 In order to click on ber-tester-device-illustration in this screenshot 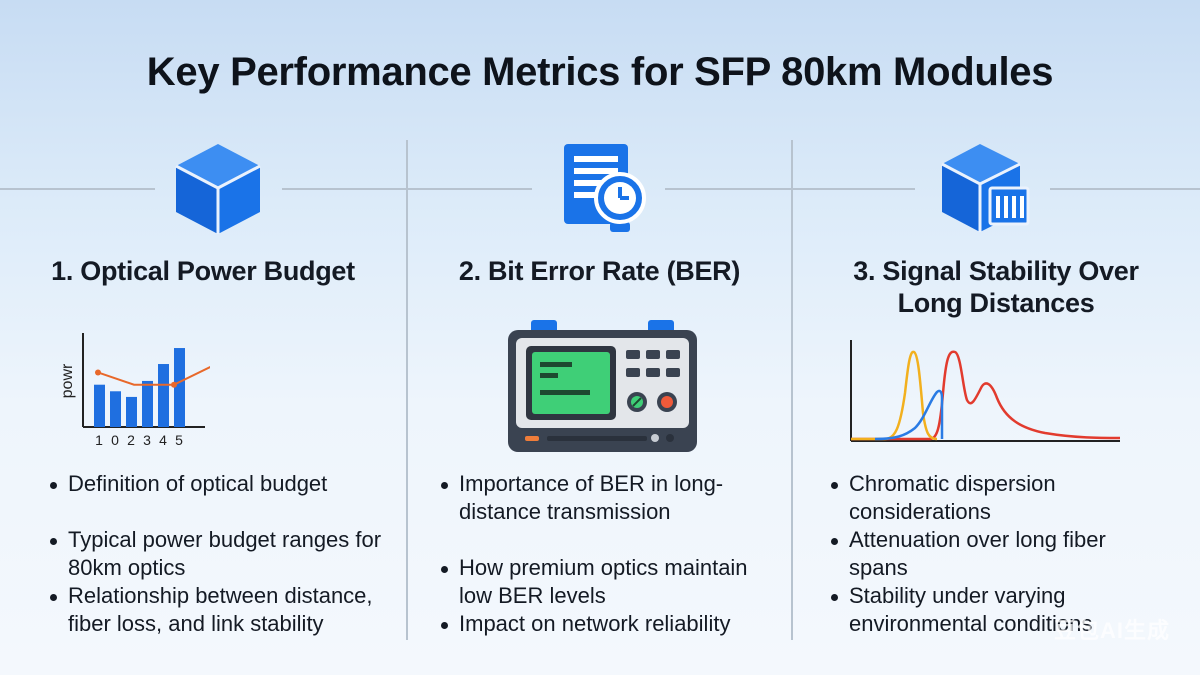, I will do `click(602, 386)`.